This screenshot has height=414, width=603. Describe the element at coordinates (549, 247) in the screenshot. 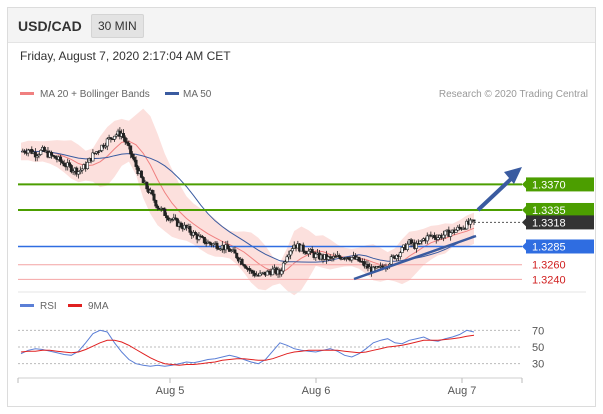

I see `level-label-3: 1.3285` at that location.